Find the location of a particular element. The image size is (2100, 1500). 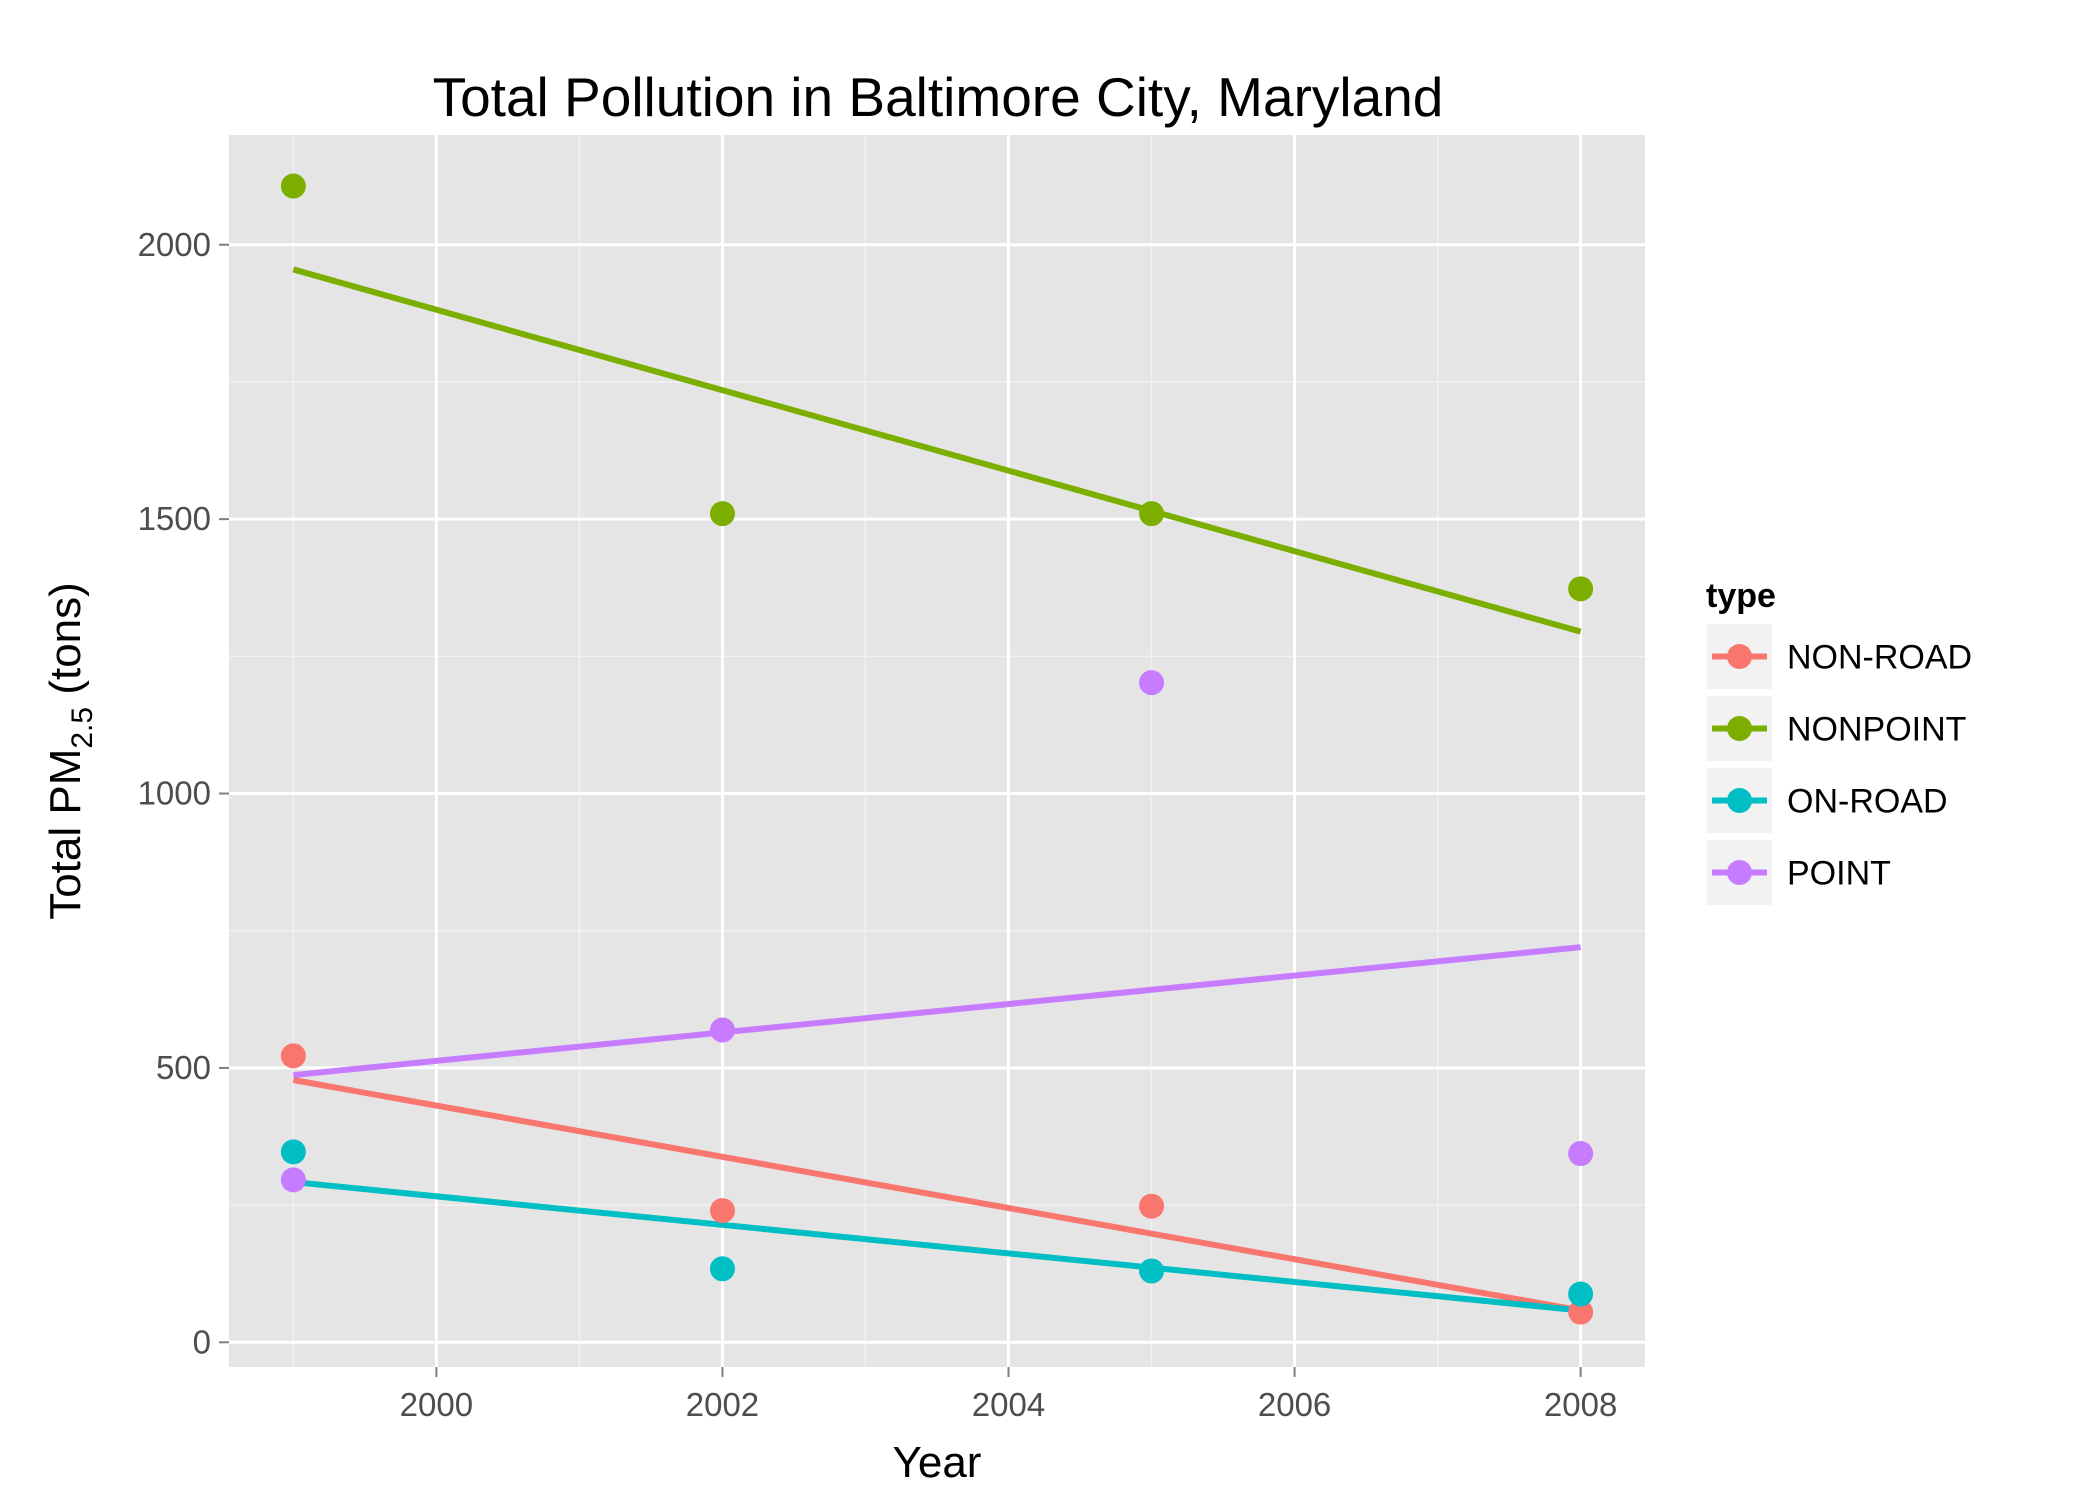

legend-label: NON-ROAD is located at coordinates (1879, 658).